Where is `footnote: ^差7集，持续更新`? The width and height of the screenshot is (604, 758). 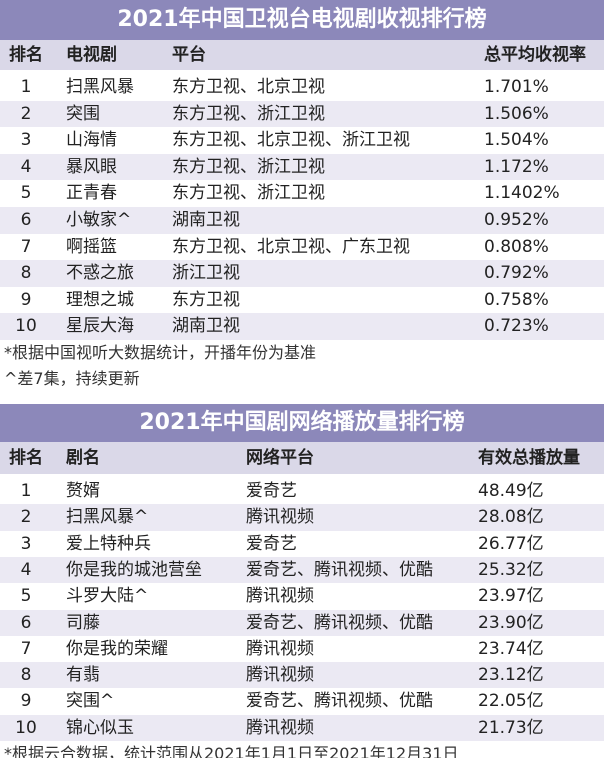 footnote: ^差7集，持续更新 is located at coordinates (72, 378).